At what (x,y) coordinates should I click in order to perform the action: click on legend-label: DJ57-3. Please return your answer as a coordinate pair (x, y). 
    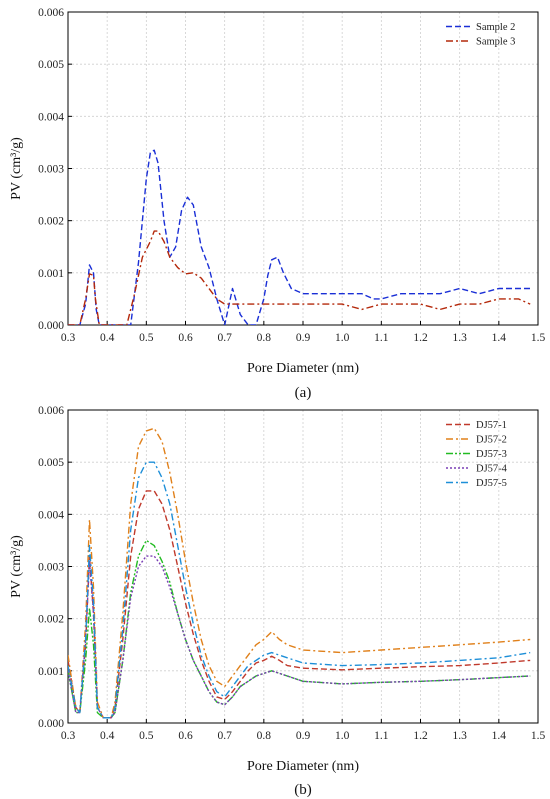
    Looking at the image, I should click on (491, 454).